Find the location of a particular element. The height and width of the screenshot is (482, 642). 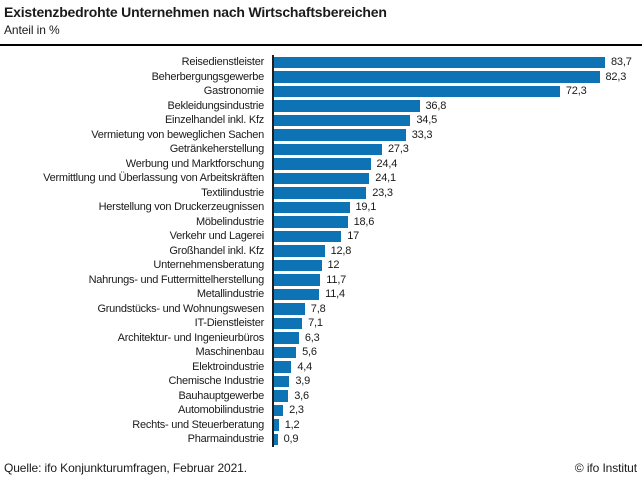

value-label: 17 is located at coordinates (353, 236).